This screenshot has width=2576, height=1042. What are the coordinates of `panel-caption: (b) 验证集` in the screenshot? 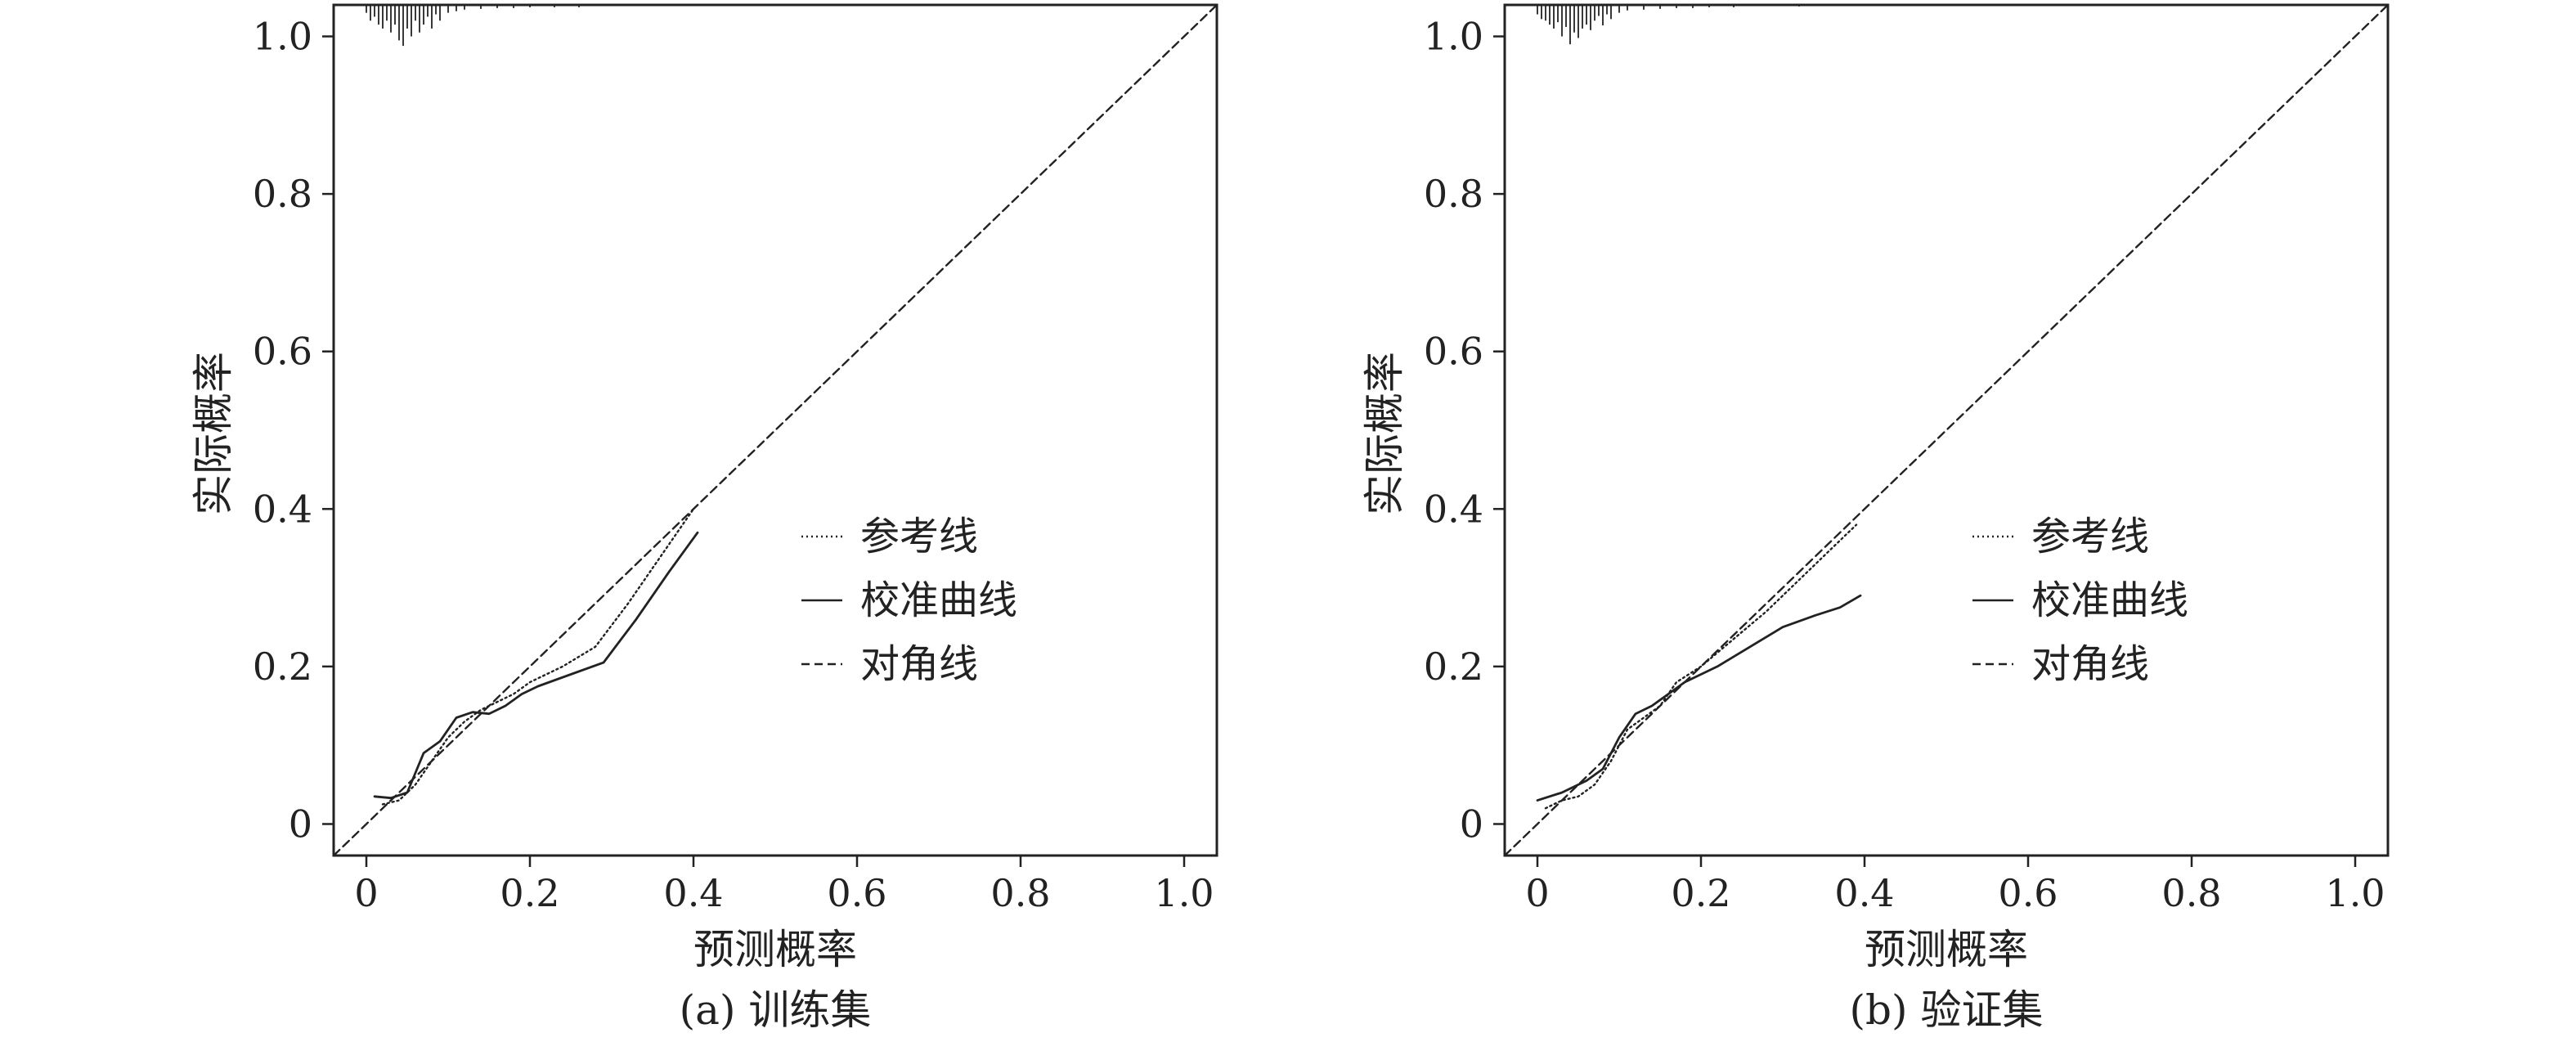 It's located at (1947, 1010).